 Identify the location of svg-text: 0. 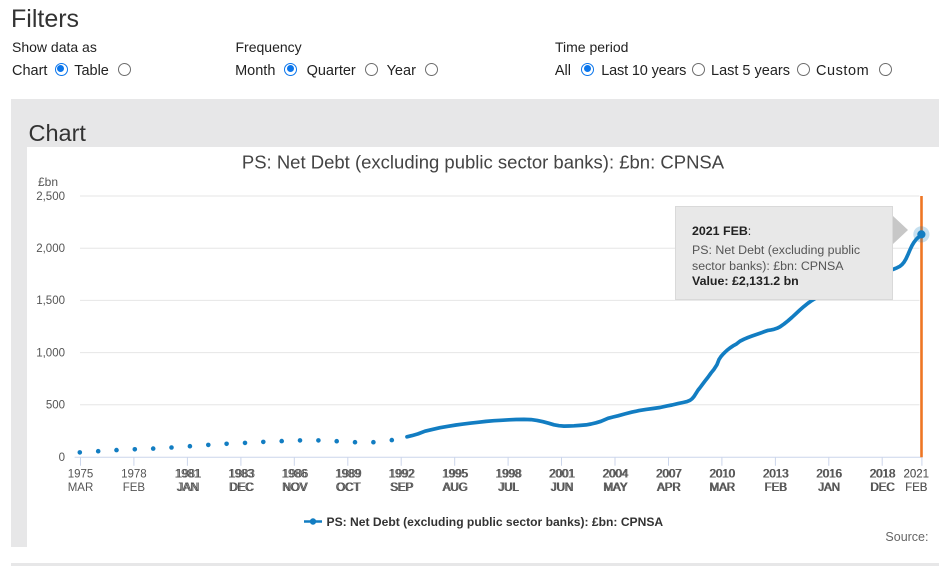
(62, 458).